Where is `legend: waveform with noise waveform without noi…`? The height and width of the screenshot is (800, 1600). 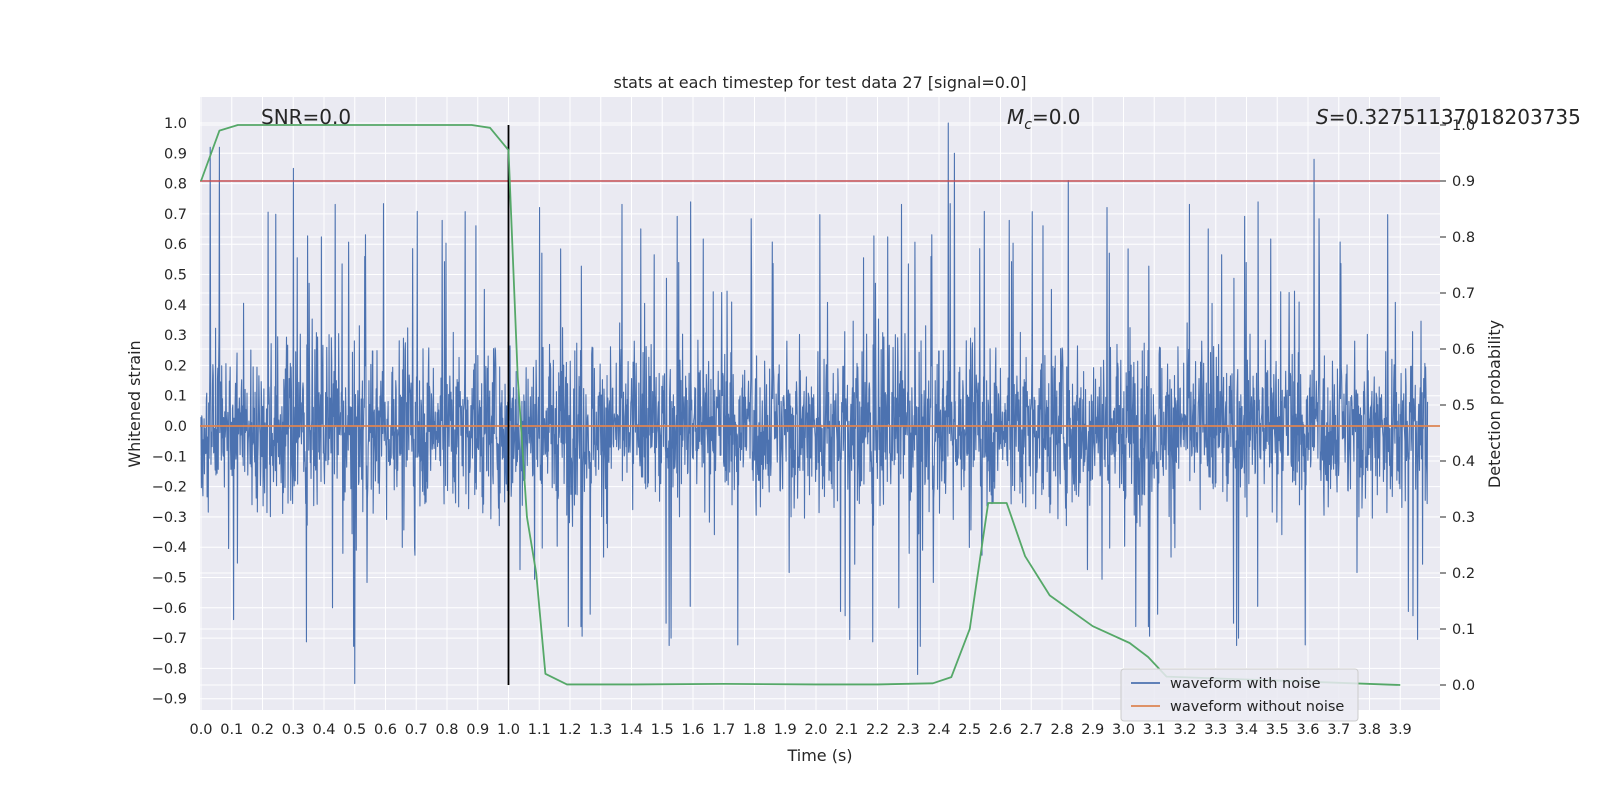 legend: waveform with noise waveform without noi… is located at coordinates (1239, 695).